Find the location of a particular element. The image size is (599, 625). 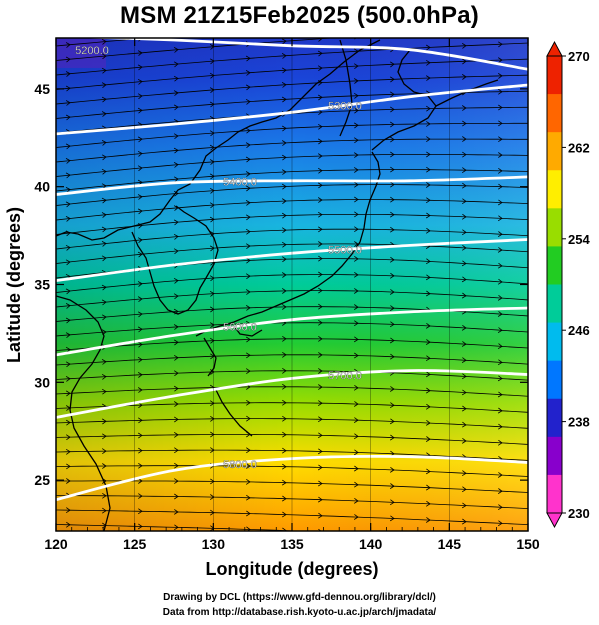

colorbar-bottom-arrow is located at coordinates (554, 520).